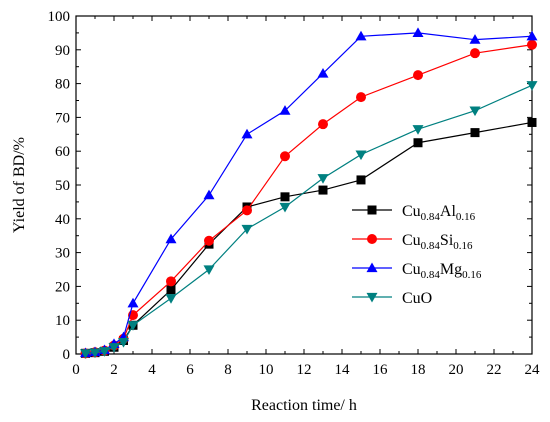 The image size is (550, 422). Describe the element at coordinates (19, 185) in the screenshot. I see `y-axis-label: Yield of BD/%` at that location.